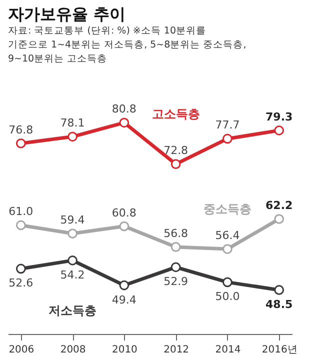 Image resolution: width=320 pixels, height=360 pixels. I want to click on chart-title: 자가보유율 추이, so click(67, 14).